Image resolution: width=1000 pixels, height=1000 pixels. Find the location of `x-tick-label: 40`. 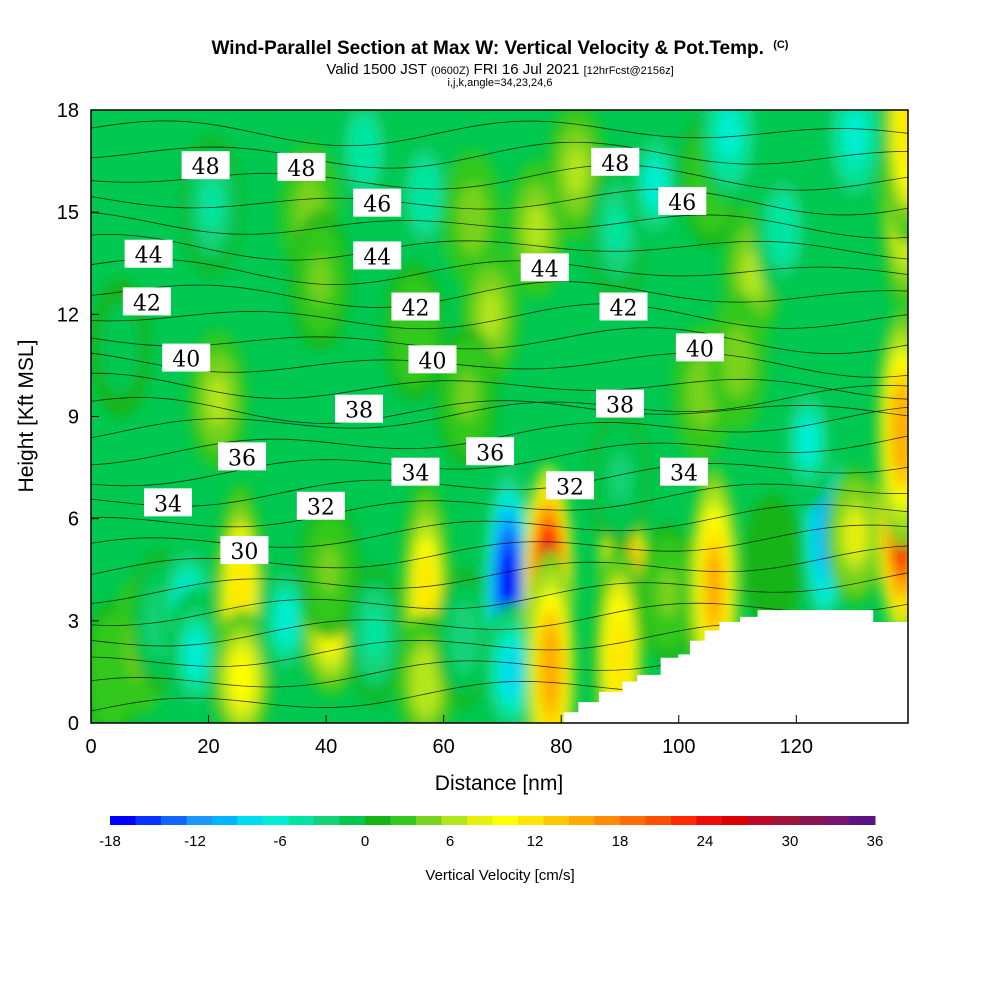

x-tick-label: 40 is located at coordinates (326, 747).